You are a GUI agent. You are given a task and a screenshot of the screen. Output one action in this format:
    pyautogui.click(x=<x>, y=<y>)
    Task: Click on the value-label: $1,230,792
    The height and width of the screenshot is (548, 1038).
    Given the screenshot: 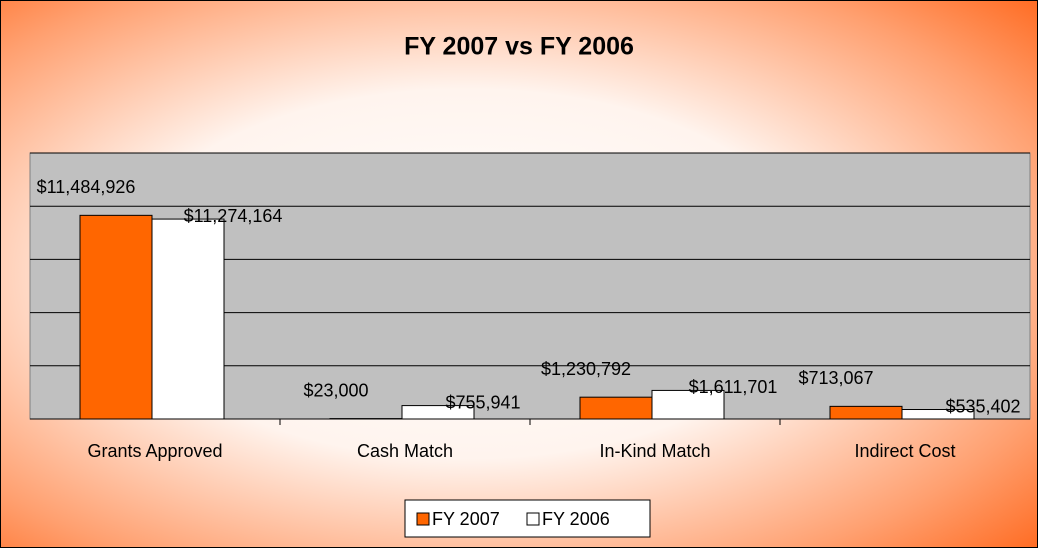 What is the action you would take?
    pyautogui.click(x=586, y=369)
    